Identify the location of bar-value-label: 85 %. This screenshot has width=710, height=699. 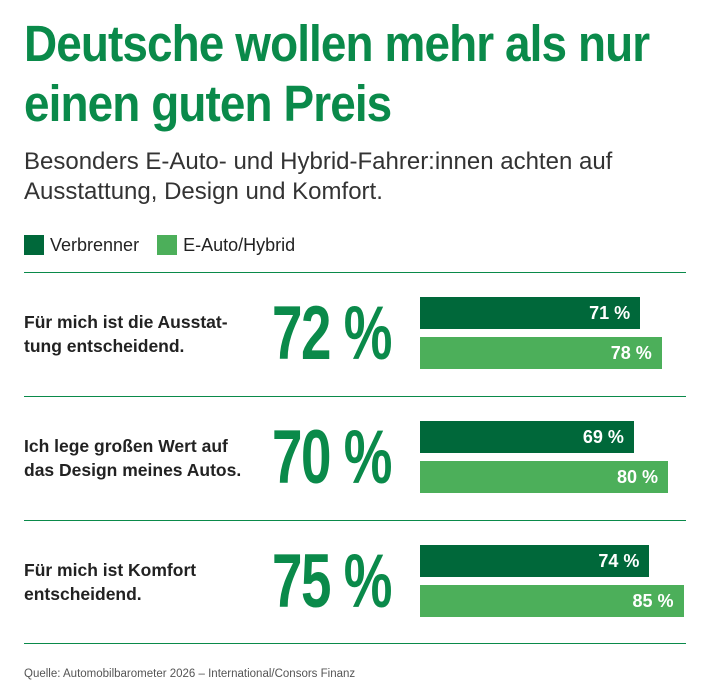
(653, 600).